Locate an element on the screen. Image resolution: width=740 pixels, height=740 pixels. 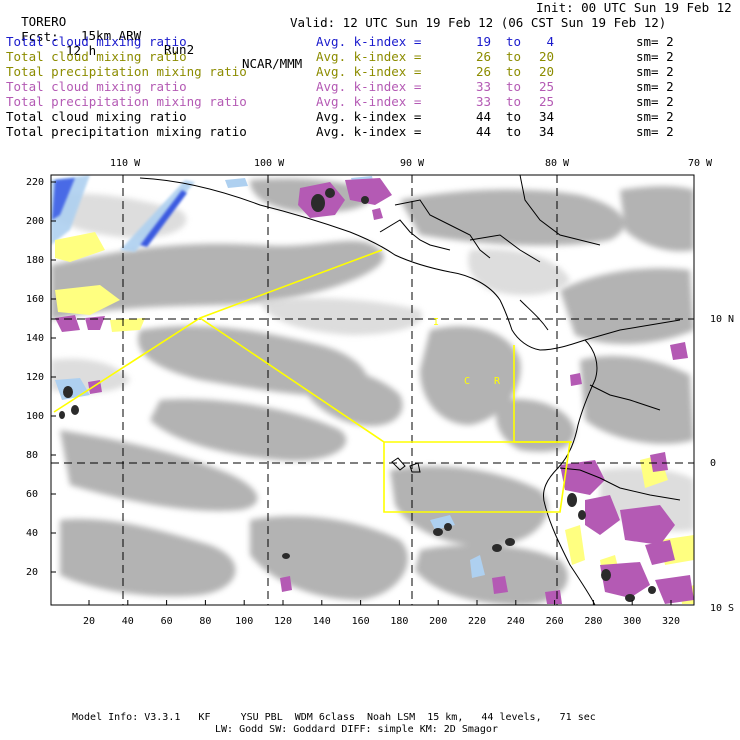
header-line-1: TORERO 15km ARW Run2 NCAR/MMM is located at coordinates (154, 36).